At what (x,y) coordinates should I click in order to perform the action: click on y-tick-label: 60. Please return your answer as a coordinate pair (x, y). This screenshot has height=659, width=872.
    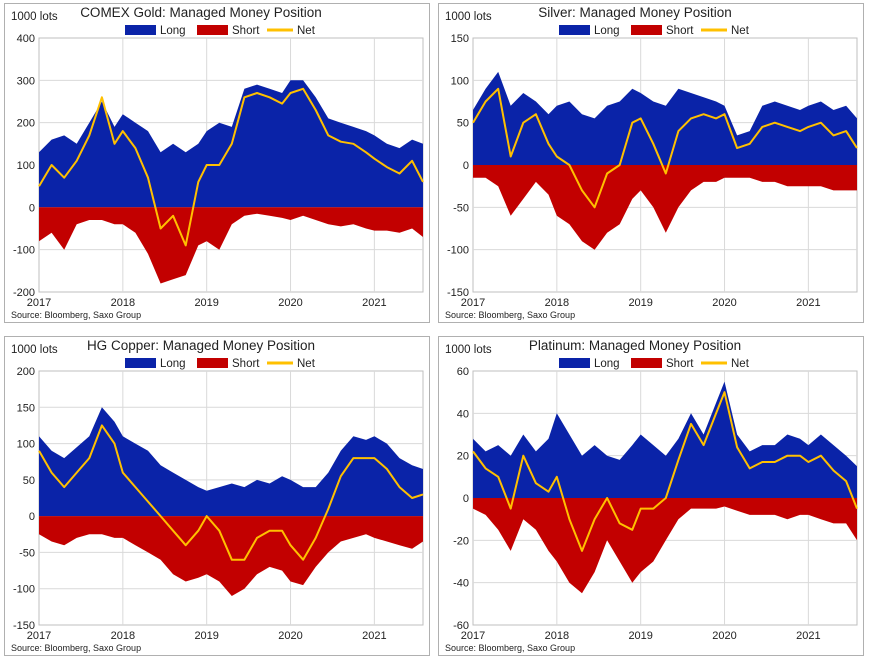
    Looking at the image, I should click on (463, 372).